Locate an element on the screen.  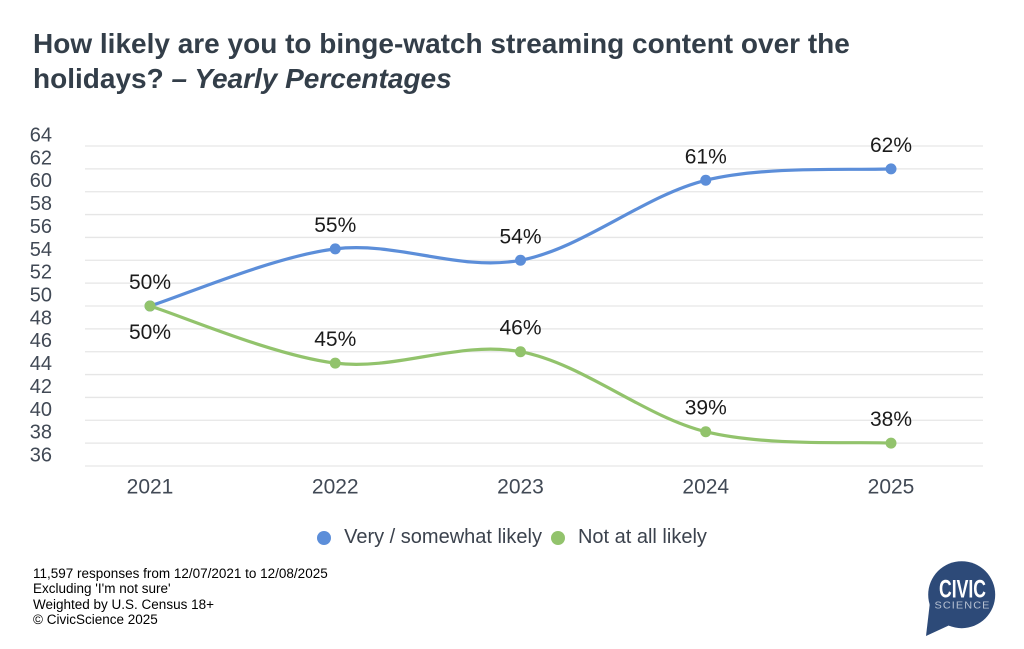
legend: Very / somewhat likely Not at all likely is located at coordinates (512, 537).